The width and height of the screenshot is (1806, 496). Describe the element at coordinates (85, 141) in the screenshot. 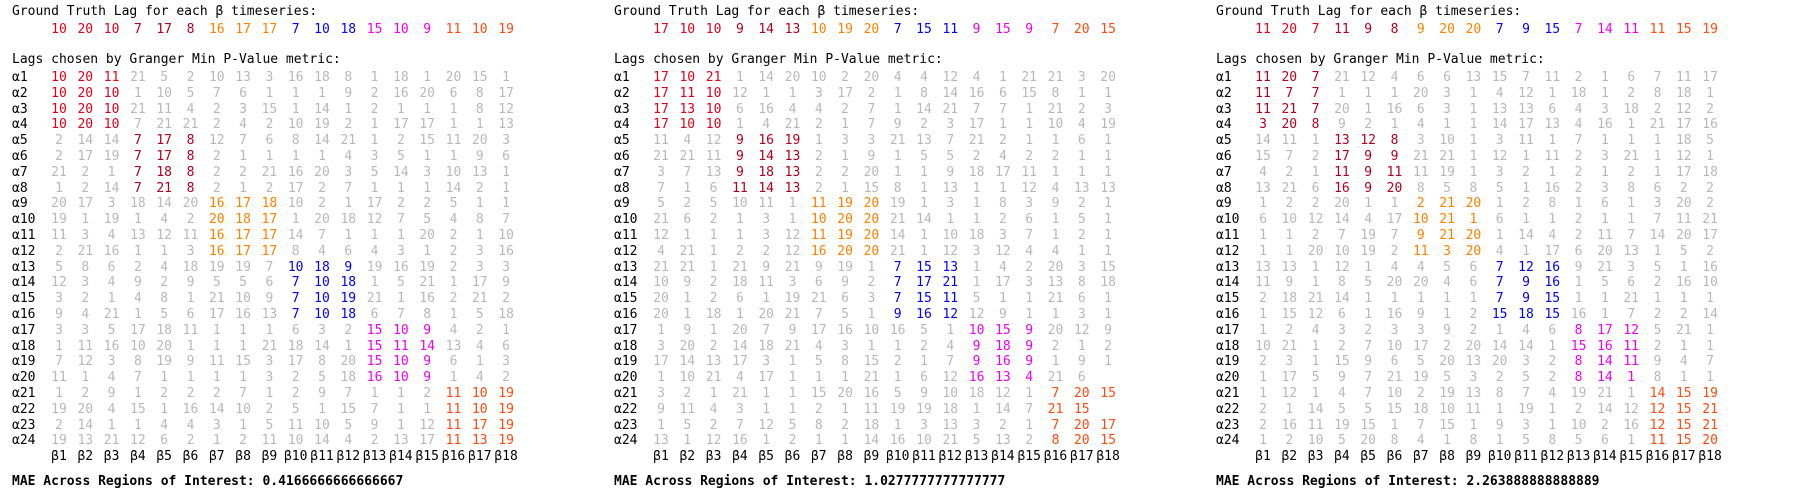

I see `lag-cell: 14` at that location.